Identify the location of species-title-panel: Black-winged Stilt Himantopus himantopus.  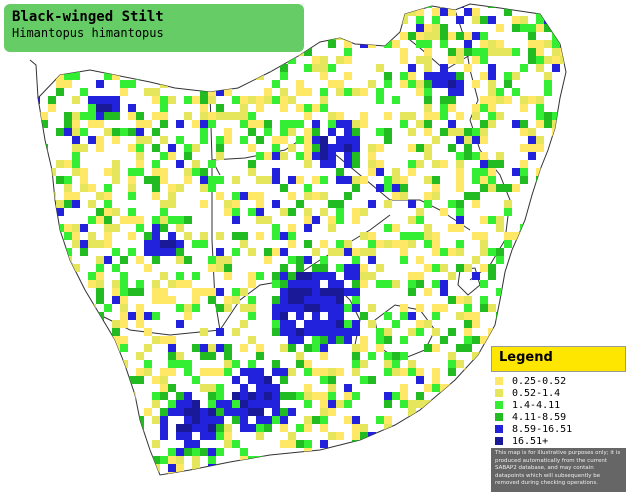
(154, 28).